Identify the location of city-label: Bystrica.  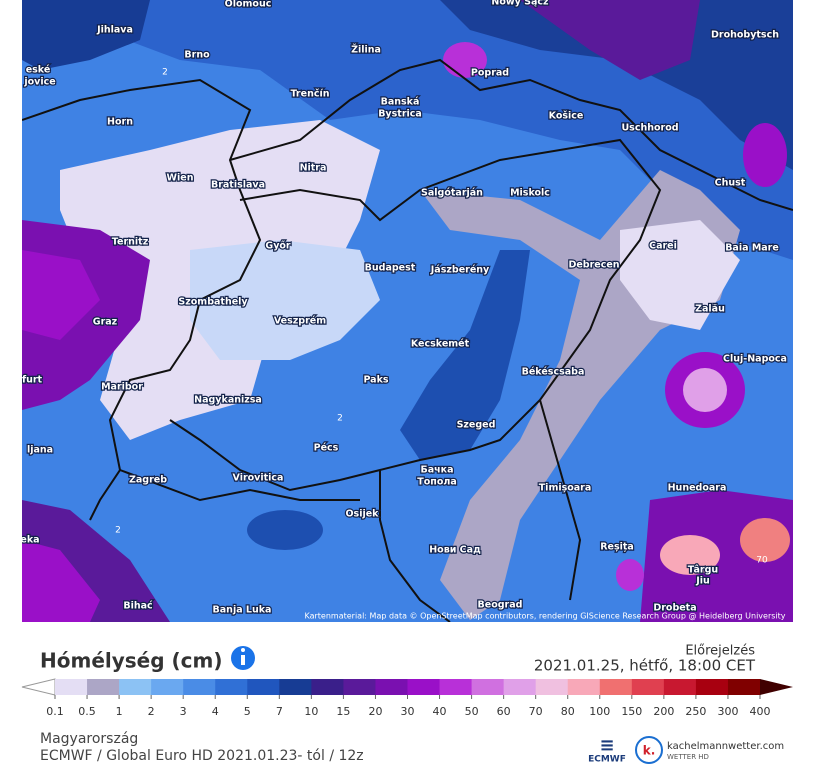
(400, 114).